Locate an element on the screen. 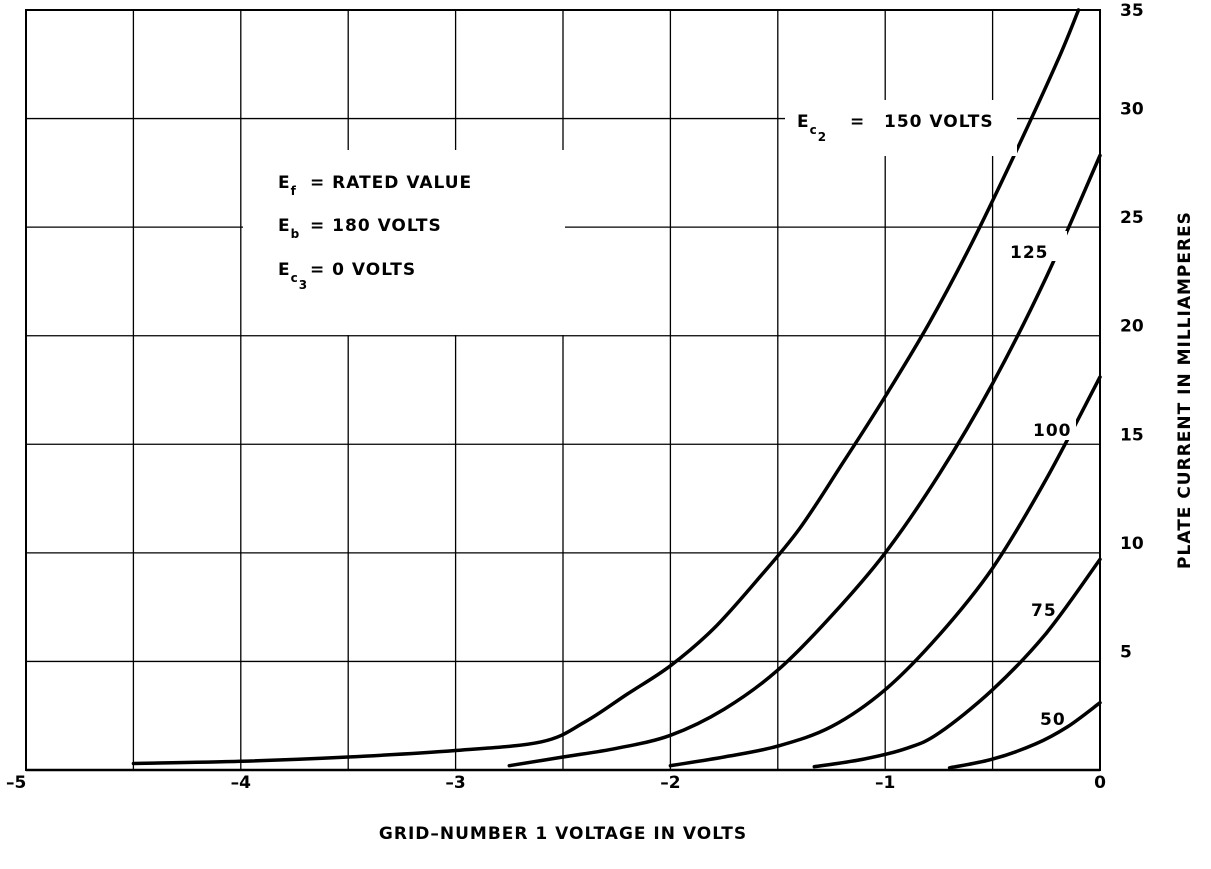 The height and width of the screenshot is (869, 1211). series-label-100: 100 is located at coordinates (1052, 431).